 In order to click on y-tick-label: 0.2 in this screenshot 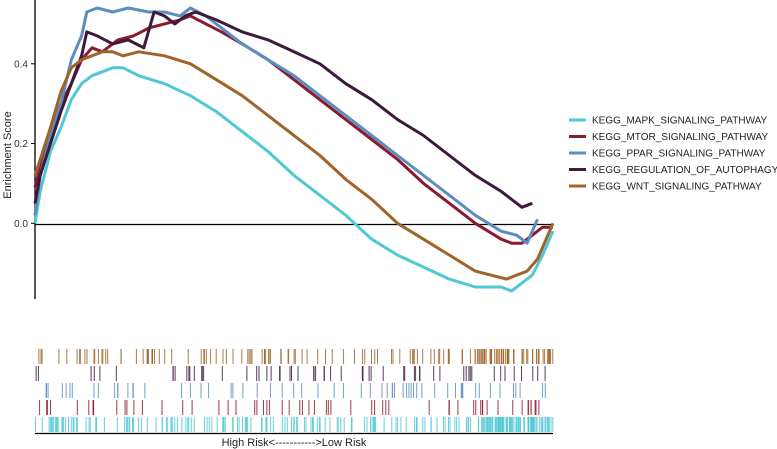, I will do `click(21, 144)`.